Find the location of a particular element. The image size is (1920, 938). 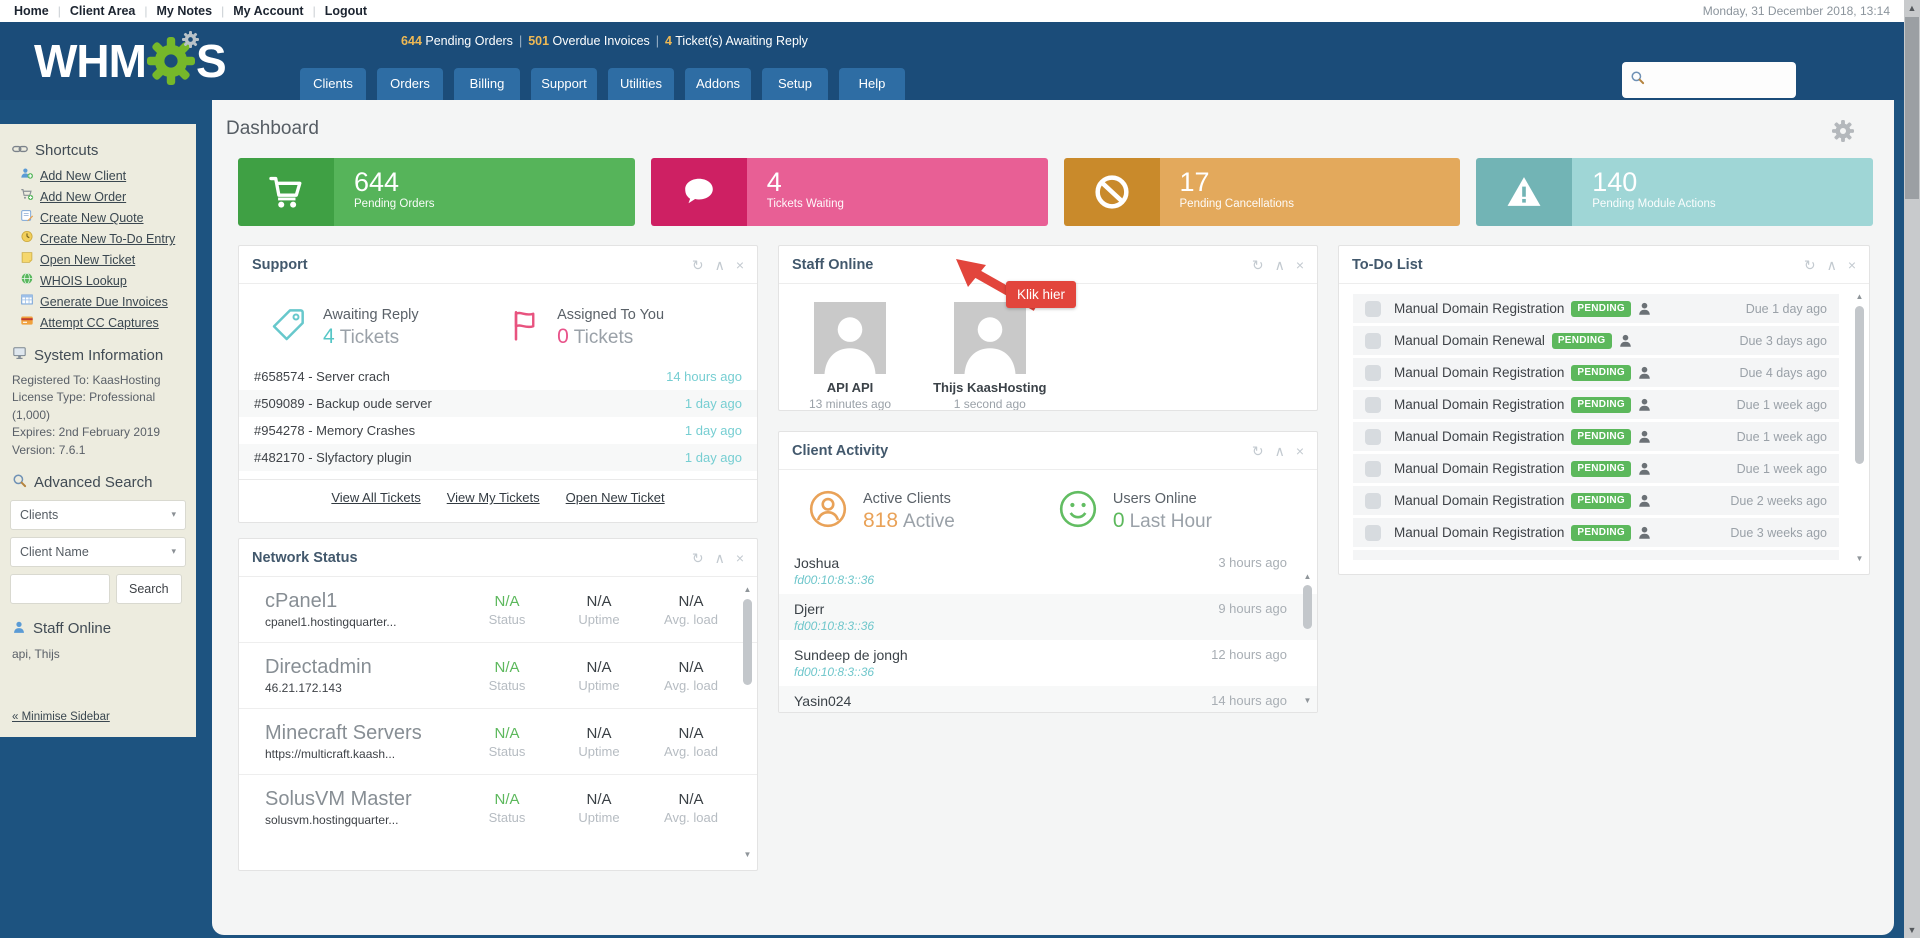

tab-clients: Clients is located at coordinates (333, 84).